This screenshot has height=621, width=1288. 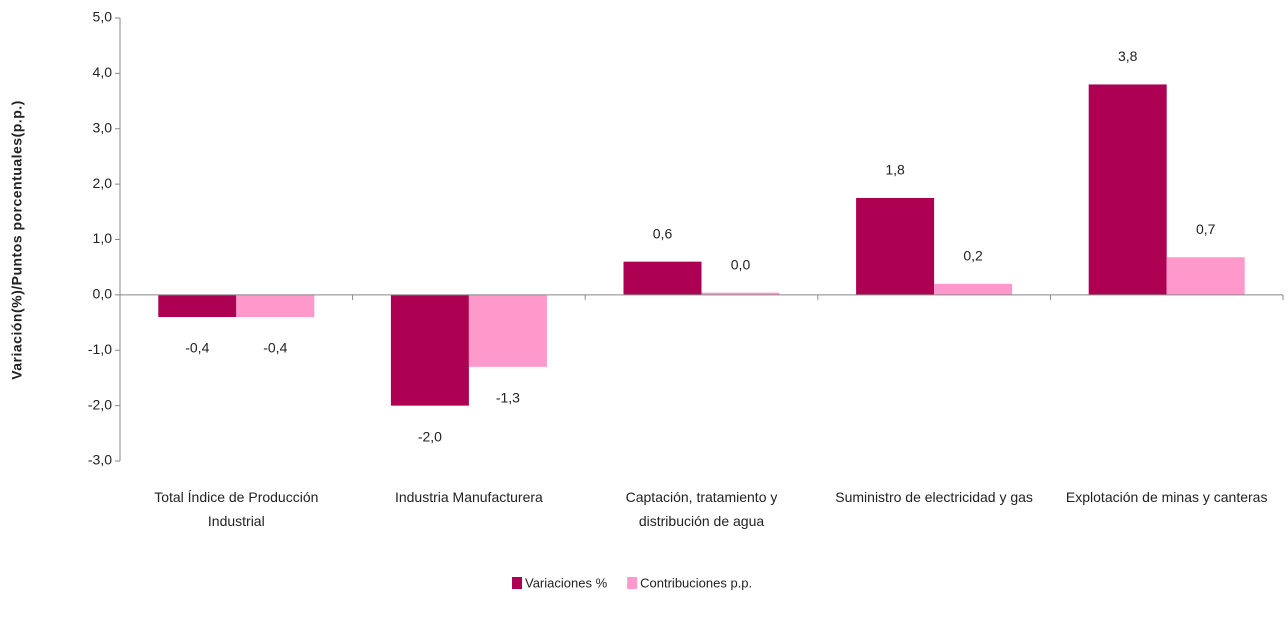 What do you see at coordinates (696, 582) in the screenshot?
I see `legend-label: Contribuciones p.p.` at bounding box center [696, 582].